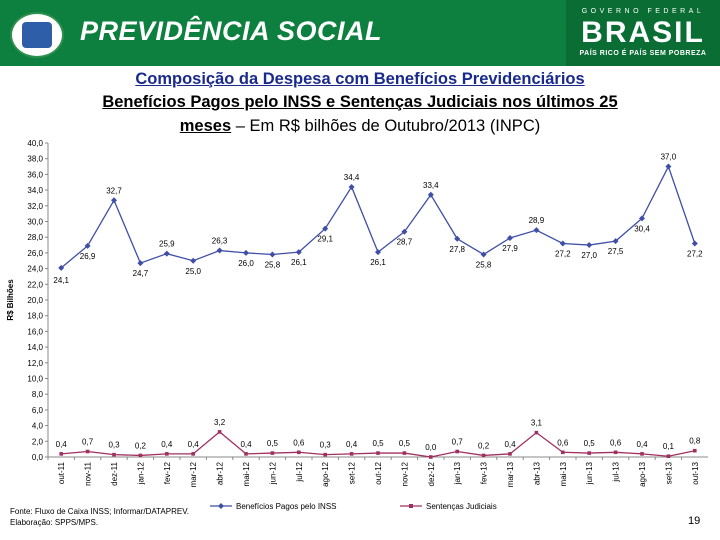 The image size is (720, 540). What do you see at coordinates (299, 262) in the screenshot?
I see `data-label-inss: 26,1` at bounding box center [299, 262].